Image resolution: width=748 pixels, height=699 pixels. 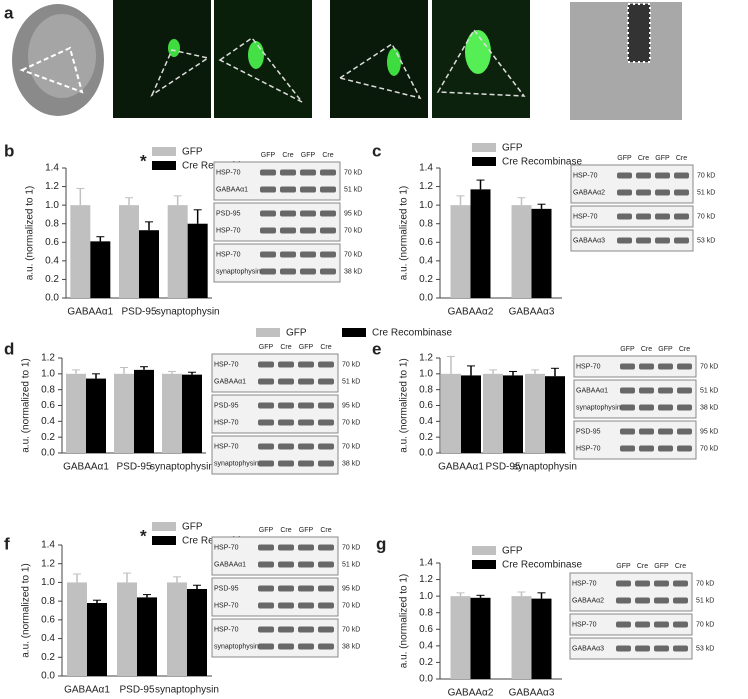 I want to click on legend-label: GFP, so click(x=296, y=333).